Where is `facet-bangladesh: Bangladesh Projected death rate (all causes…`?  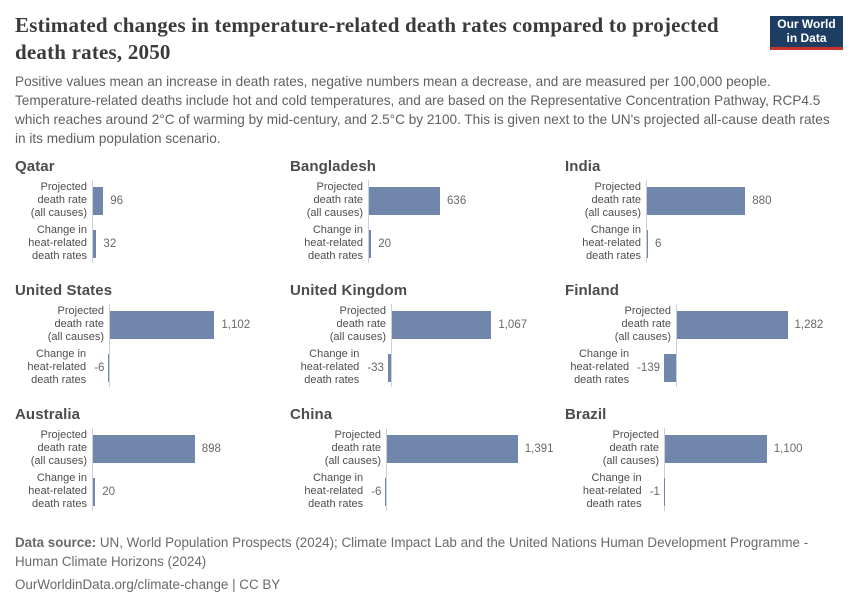
facet-bangladesh: Bangladesh Projected death rate (all causes… is located at coordinates (420, 220).